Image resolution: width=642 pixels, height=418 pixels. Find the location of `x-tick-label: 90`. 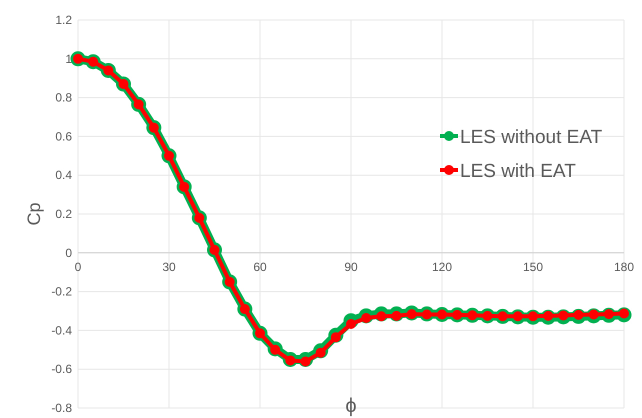

x-tick-label: 90 is located at coordinates (351, 267).